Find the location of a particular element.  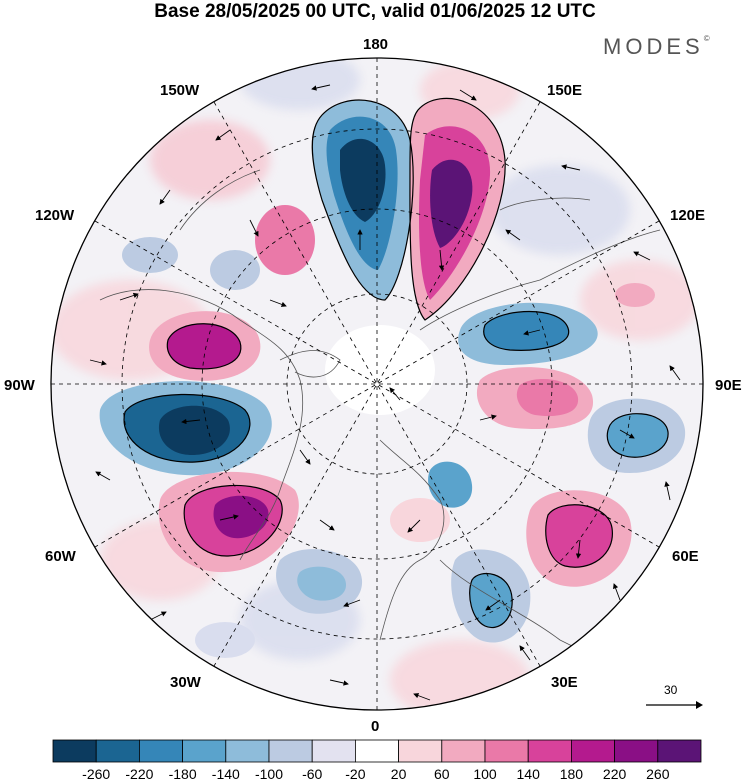

colorbar-tick-label: 220 is located at coordinates (614, 774).